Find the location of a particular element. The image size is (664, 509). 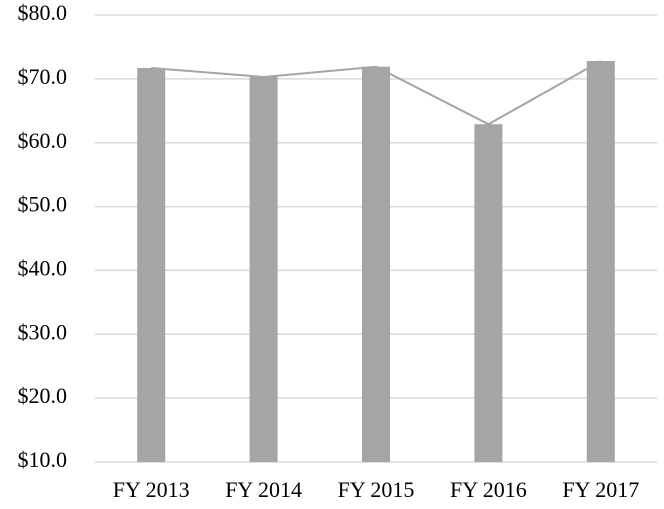

y-tick-label: $40.0 is located at coordinates (43, 267).